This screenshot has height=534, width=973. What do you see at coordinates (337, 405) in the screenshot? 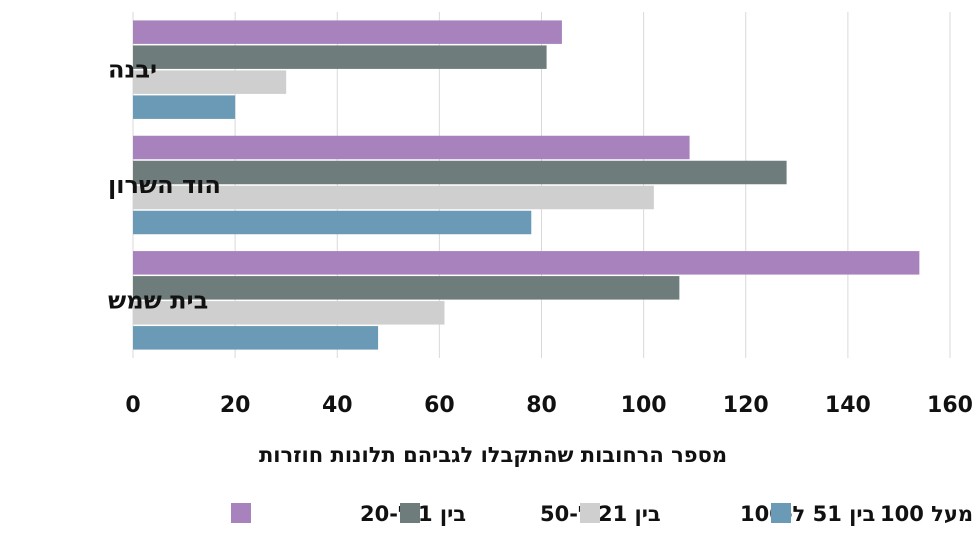
I see `x-tick-label-2: 40` at bounding box center [337, 405].